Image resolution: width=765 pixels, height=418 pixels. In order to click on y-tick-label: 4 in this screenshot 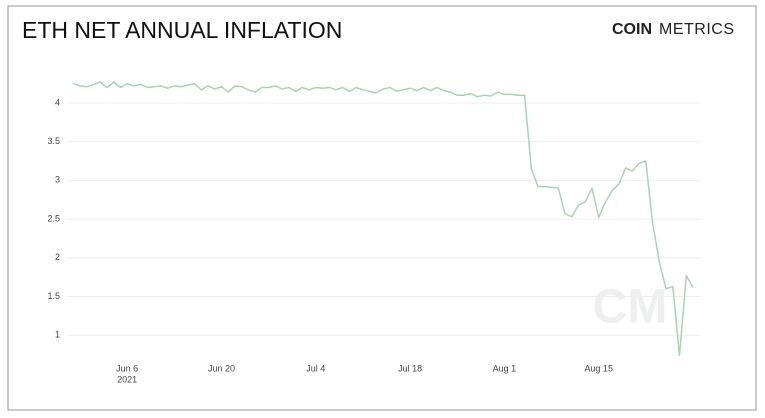, I will do `click(57, 102)`.